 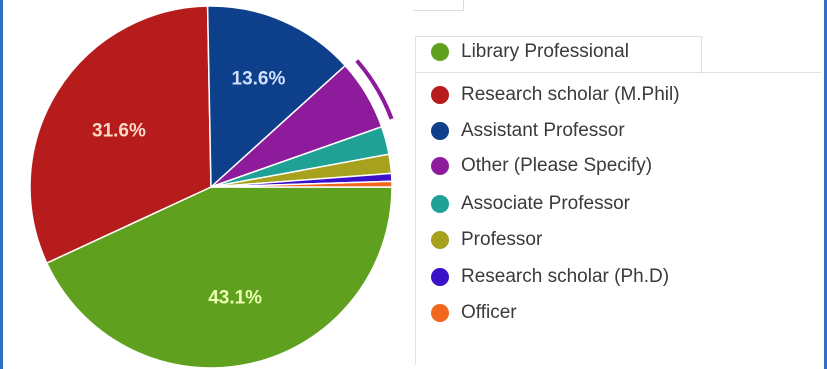 What do you see at coordinates (545, 203) in the screenshot?
I see `legend-label: Associate Professor` at bounding box center [545, 203].